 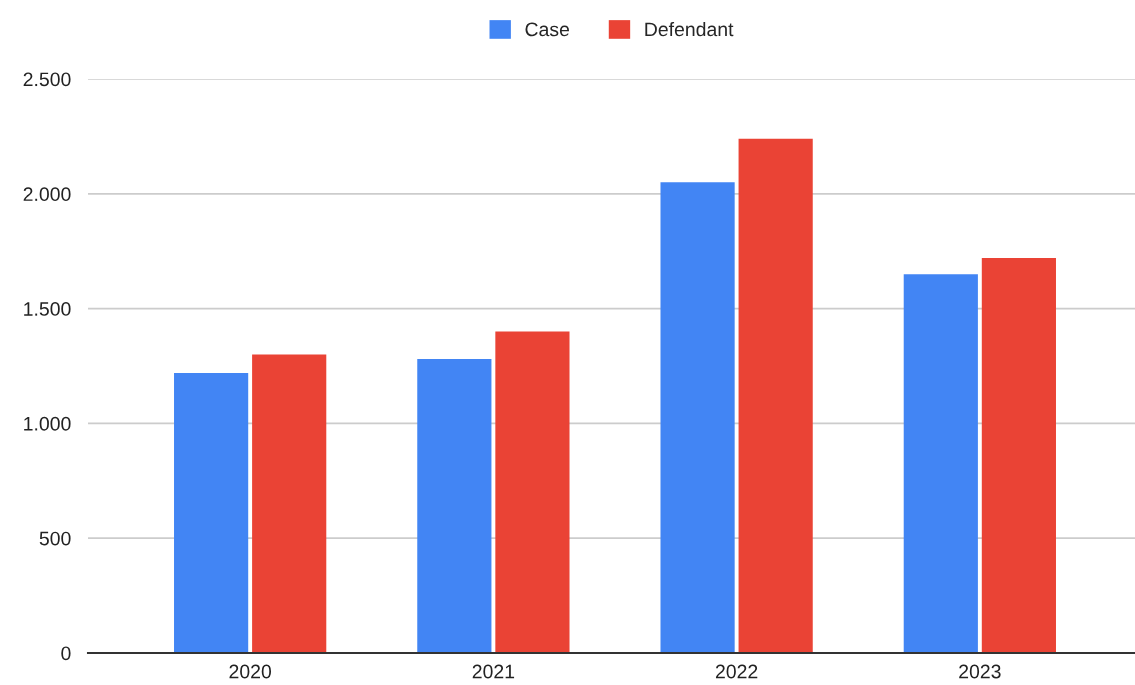 I want to click on y-tick-label: 500, so click(x=55, y=538).